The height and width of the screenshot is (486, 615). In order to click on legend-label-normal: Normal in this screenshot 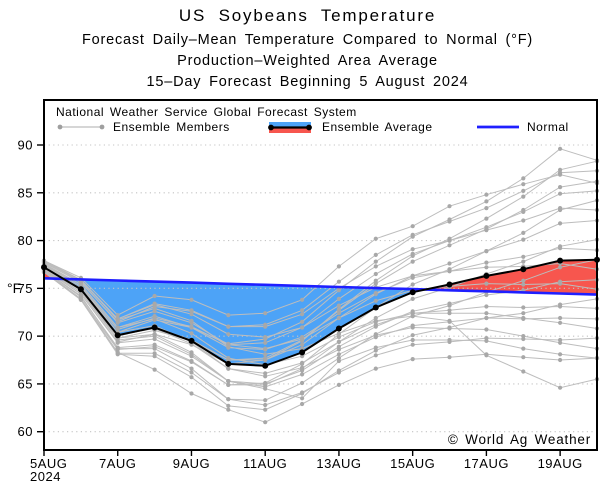, I will do `click(548, 127)`.